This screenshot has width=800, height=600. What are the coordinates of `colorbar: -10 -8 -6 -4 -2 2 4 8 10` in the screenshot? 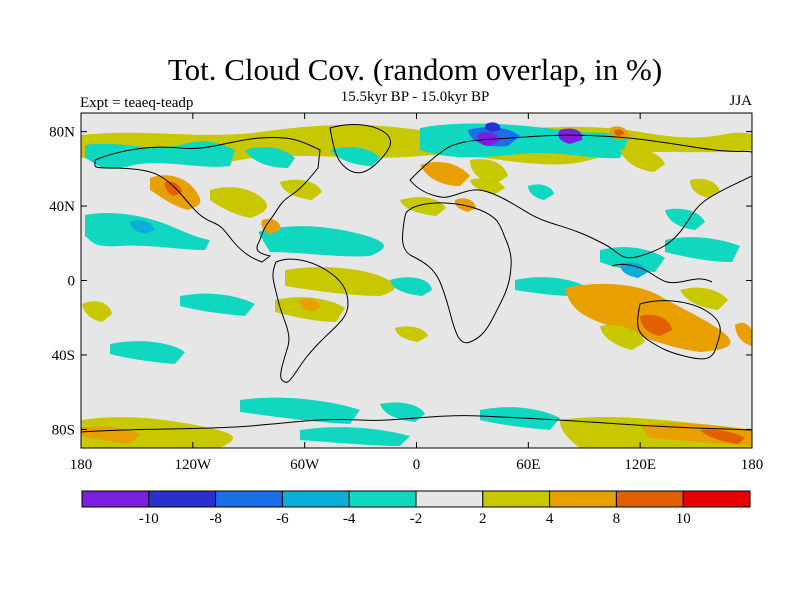 It's located at (416, 508).